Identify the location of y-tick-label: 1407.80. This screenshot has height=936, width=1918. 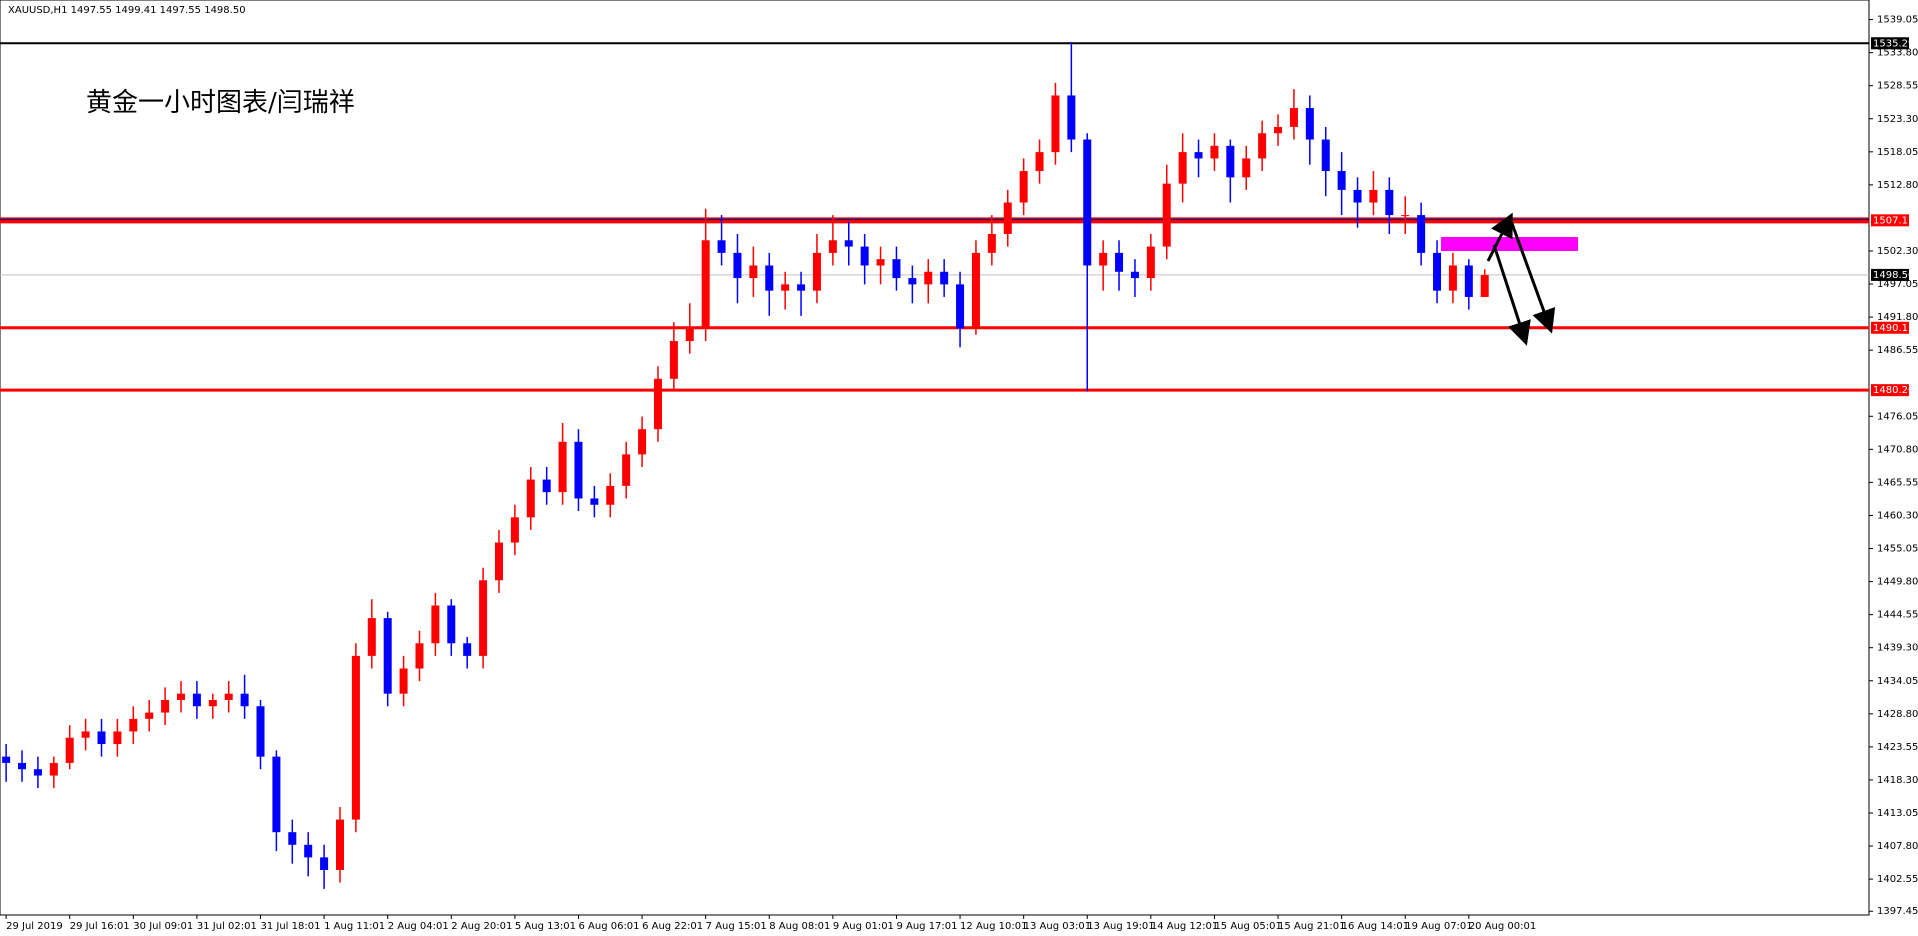
(1897, 846).